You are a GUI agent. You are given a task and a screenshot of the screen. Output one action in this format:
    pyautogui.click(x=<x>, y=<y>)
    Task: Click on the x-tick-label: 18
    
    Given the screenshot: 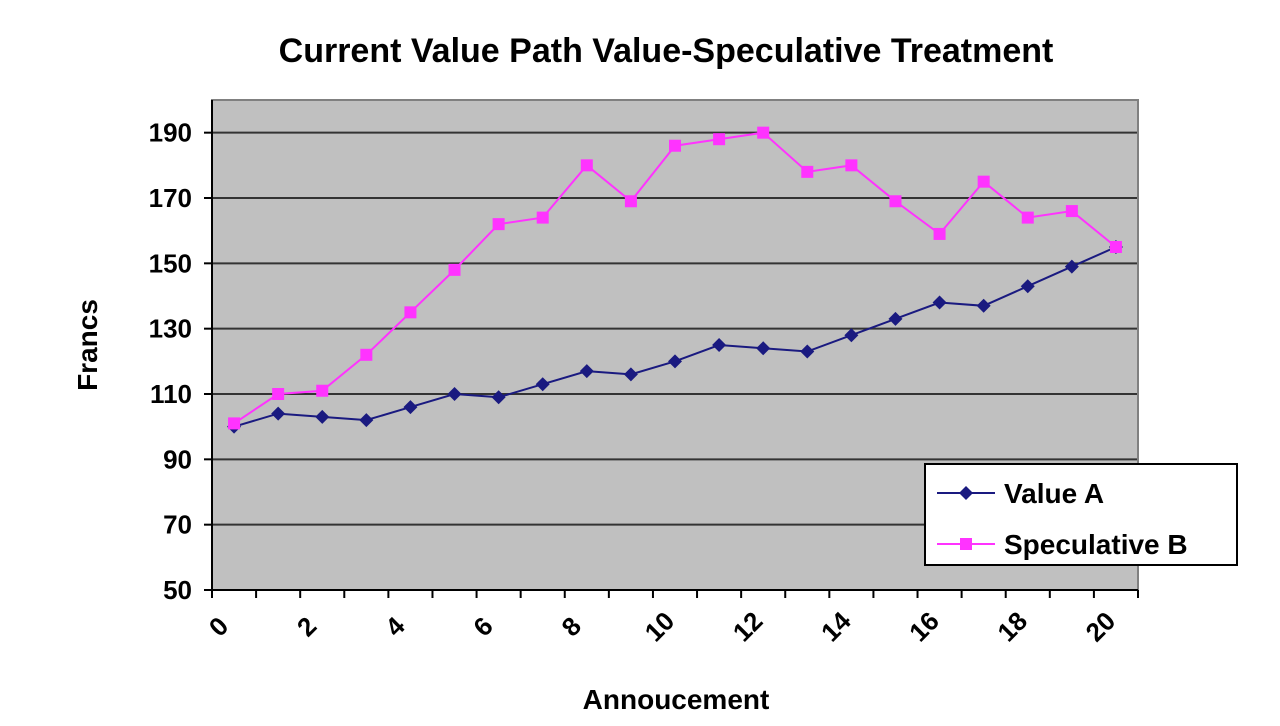 What is the action you would take?
    pyautogui.click(x=1012, y=627)
    